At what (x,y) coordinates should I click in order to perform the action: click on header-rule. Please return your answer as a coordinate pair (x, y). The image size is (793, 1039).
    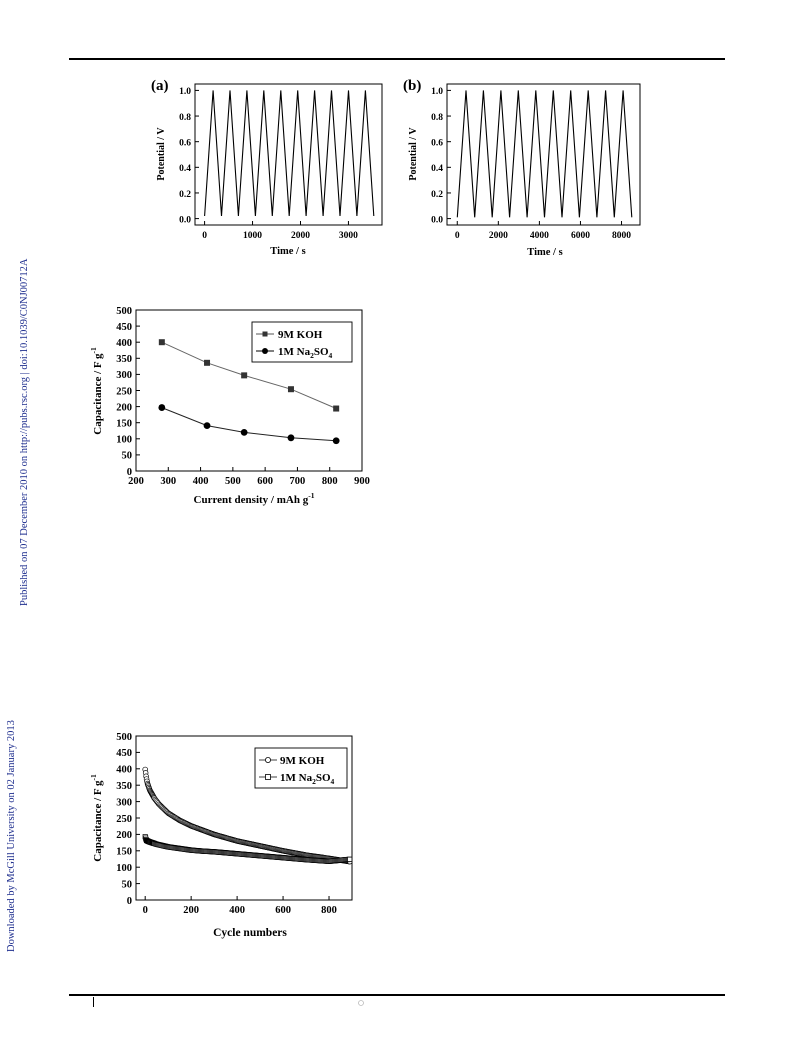
    Looking at the image, I should click on (397, 59).